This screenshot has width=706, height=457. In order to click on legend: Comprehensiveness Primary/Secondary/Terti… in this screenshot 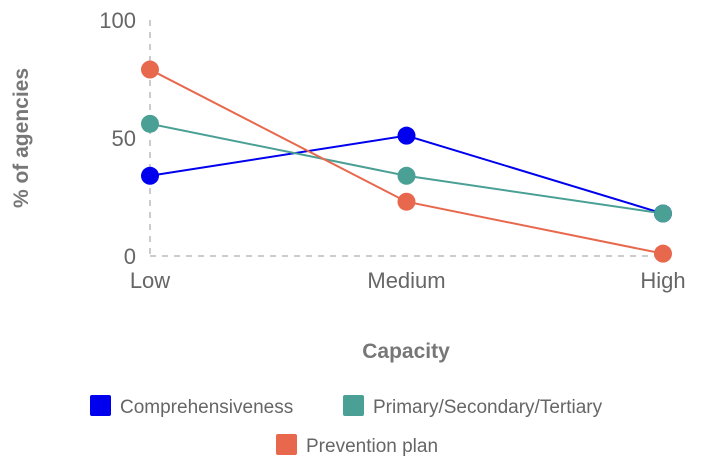, I will do `click(346, 426)`.